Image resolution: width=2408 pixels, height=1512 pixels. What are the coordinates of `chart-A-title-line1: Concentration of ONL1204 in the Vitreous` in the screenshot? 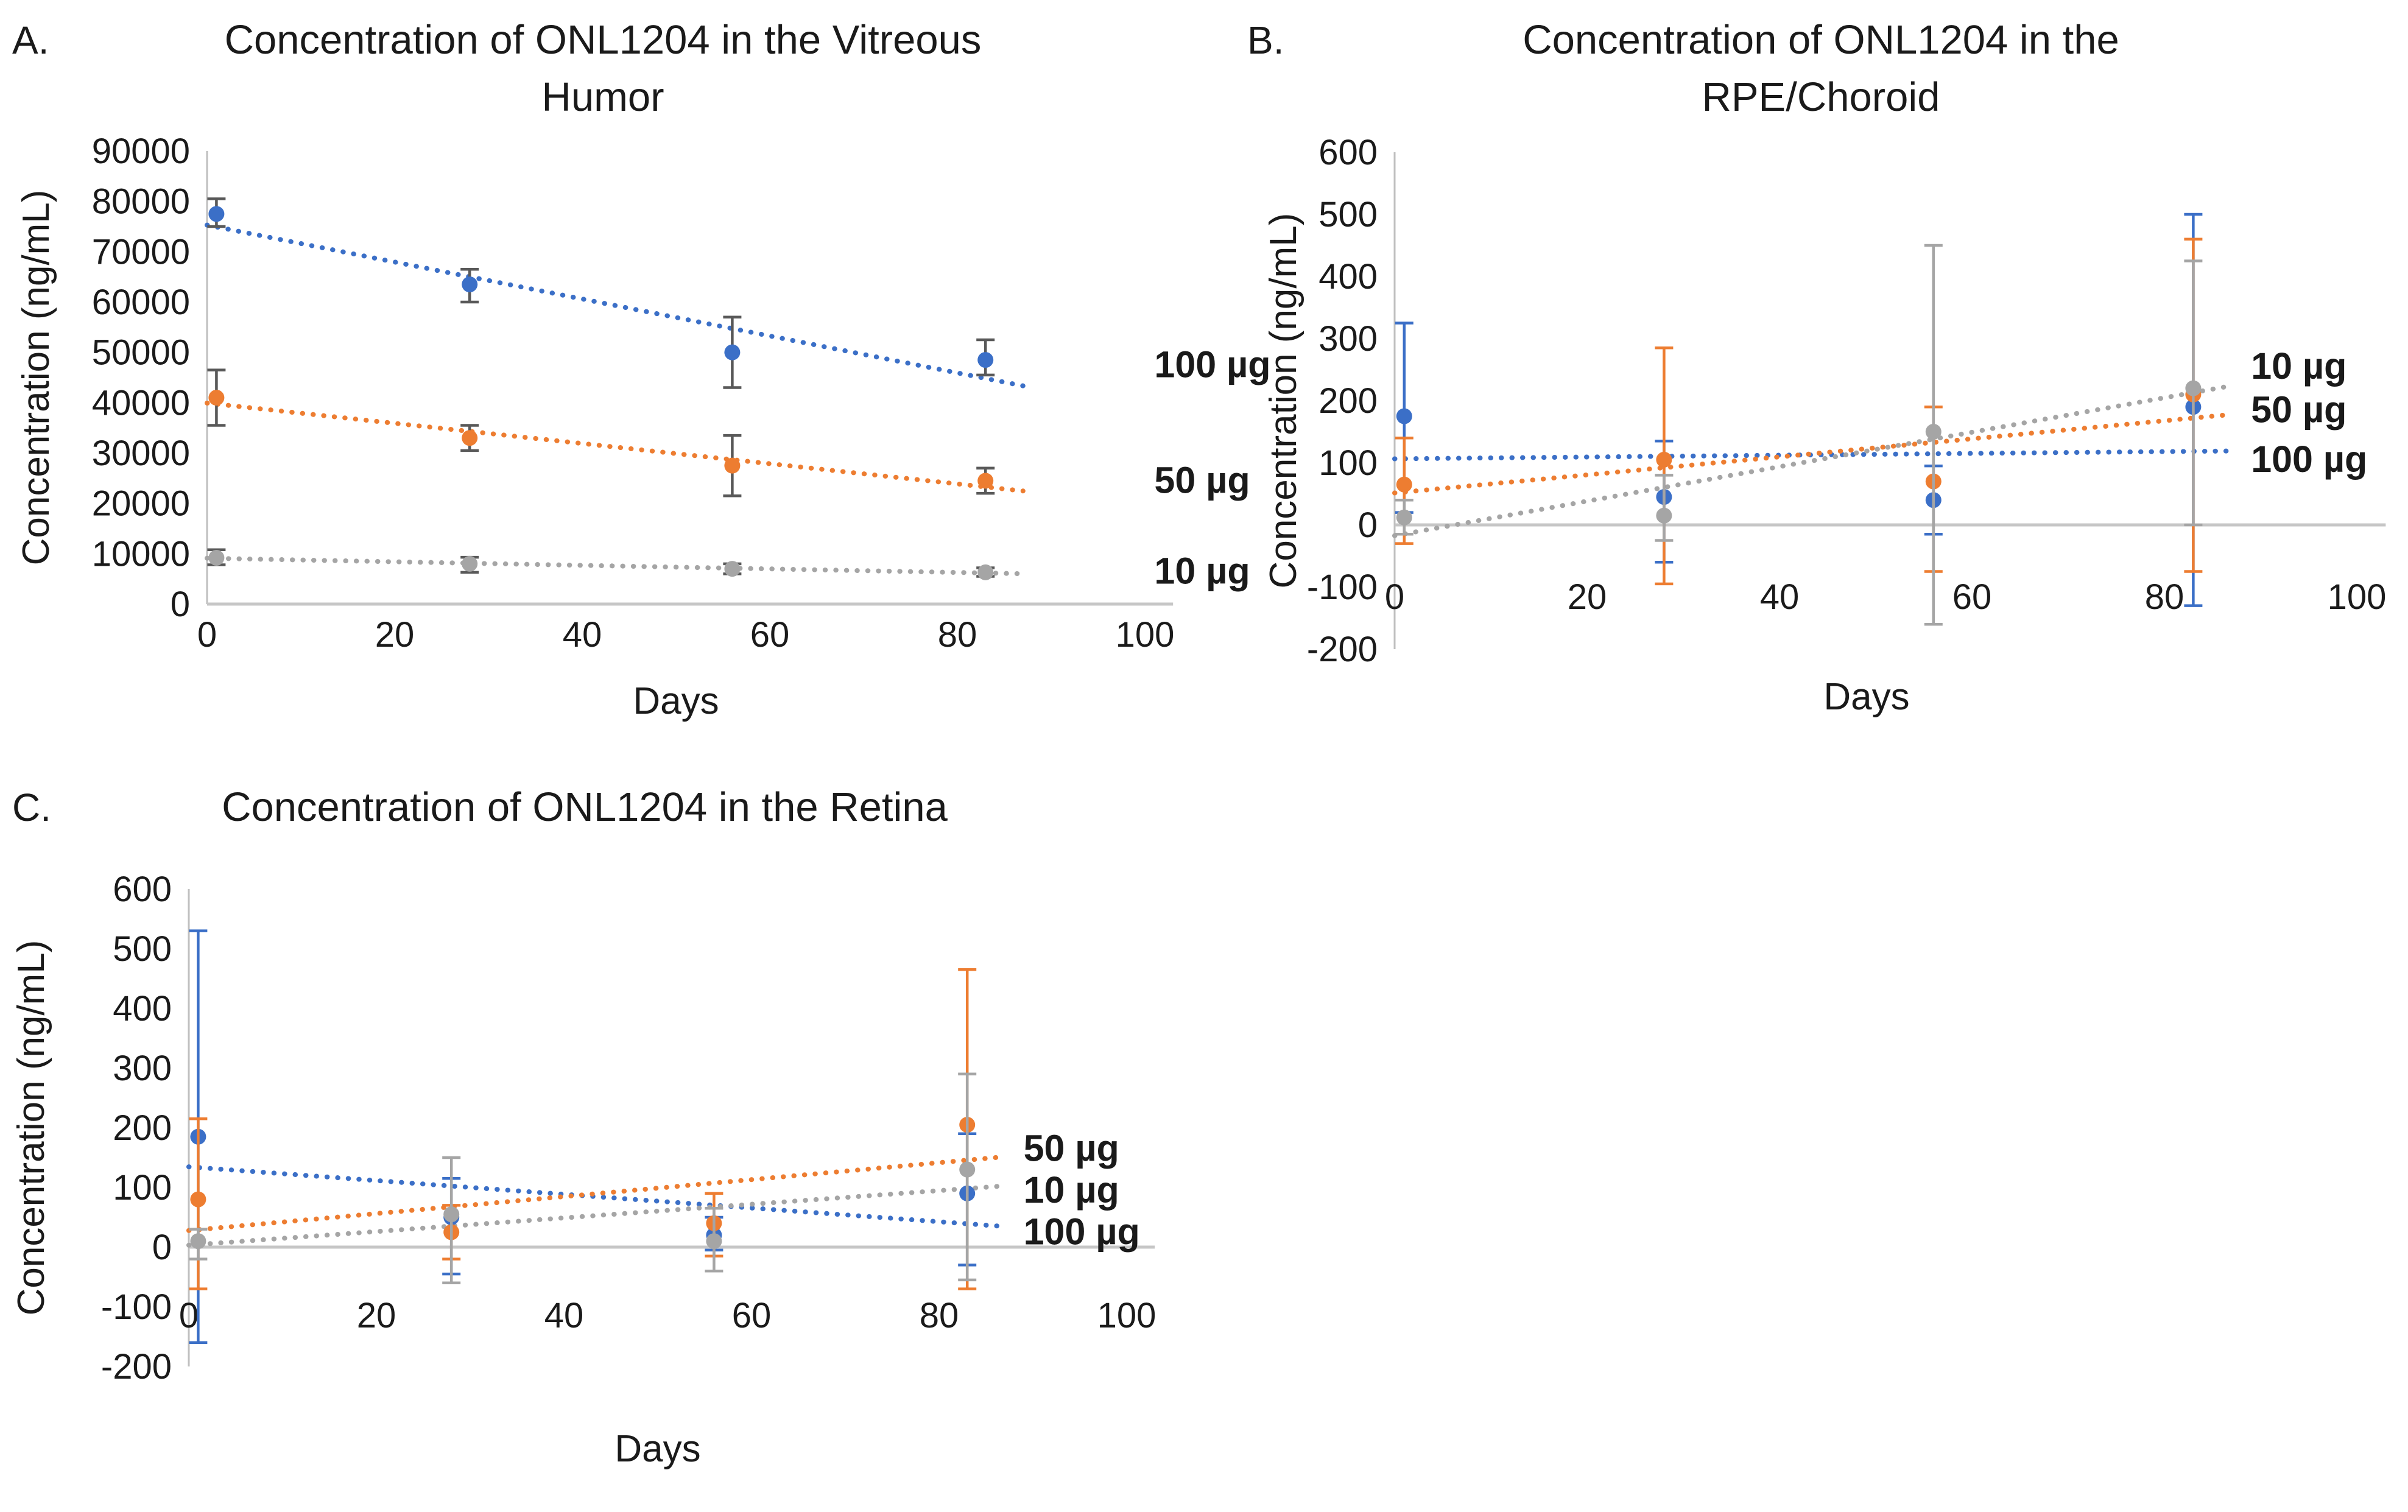 It's located at (603, 40).